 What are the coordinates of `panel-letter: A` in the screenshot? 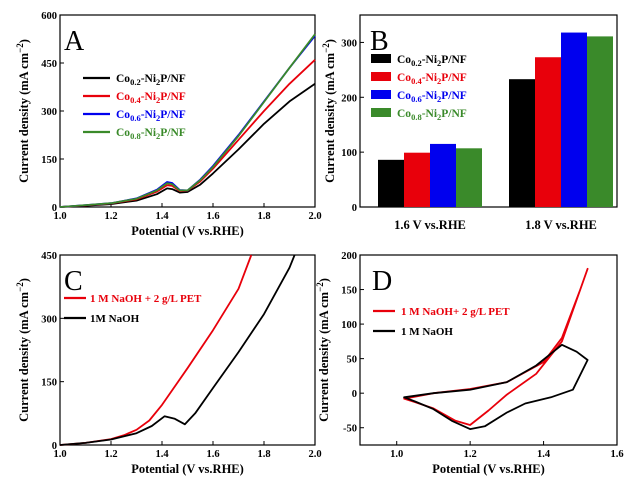 It's located at (74, 41).